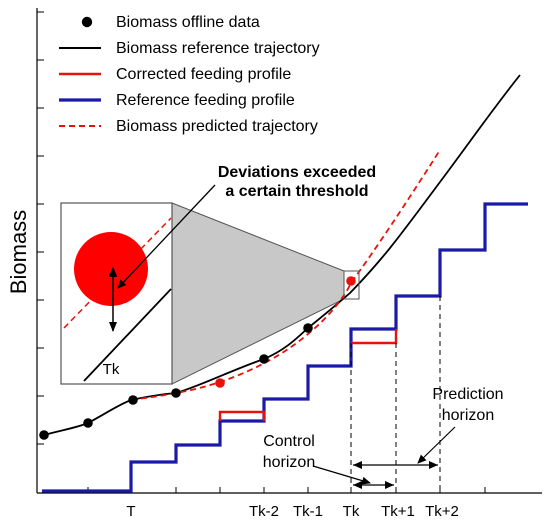 The image size is (550, 531). What do you see at coordinates (203, 74) in the screenshot?
I see `legend-label-corrected-feeding: Corrected feeding profile` at bounding box center [203, 74].